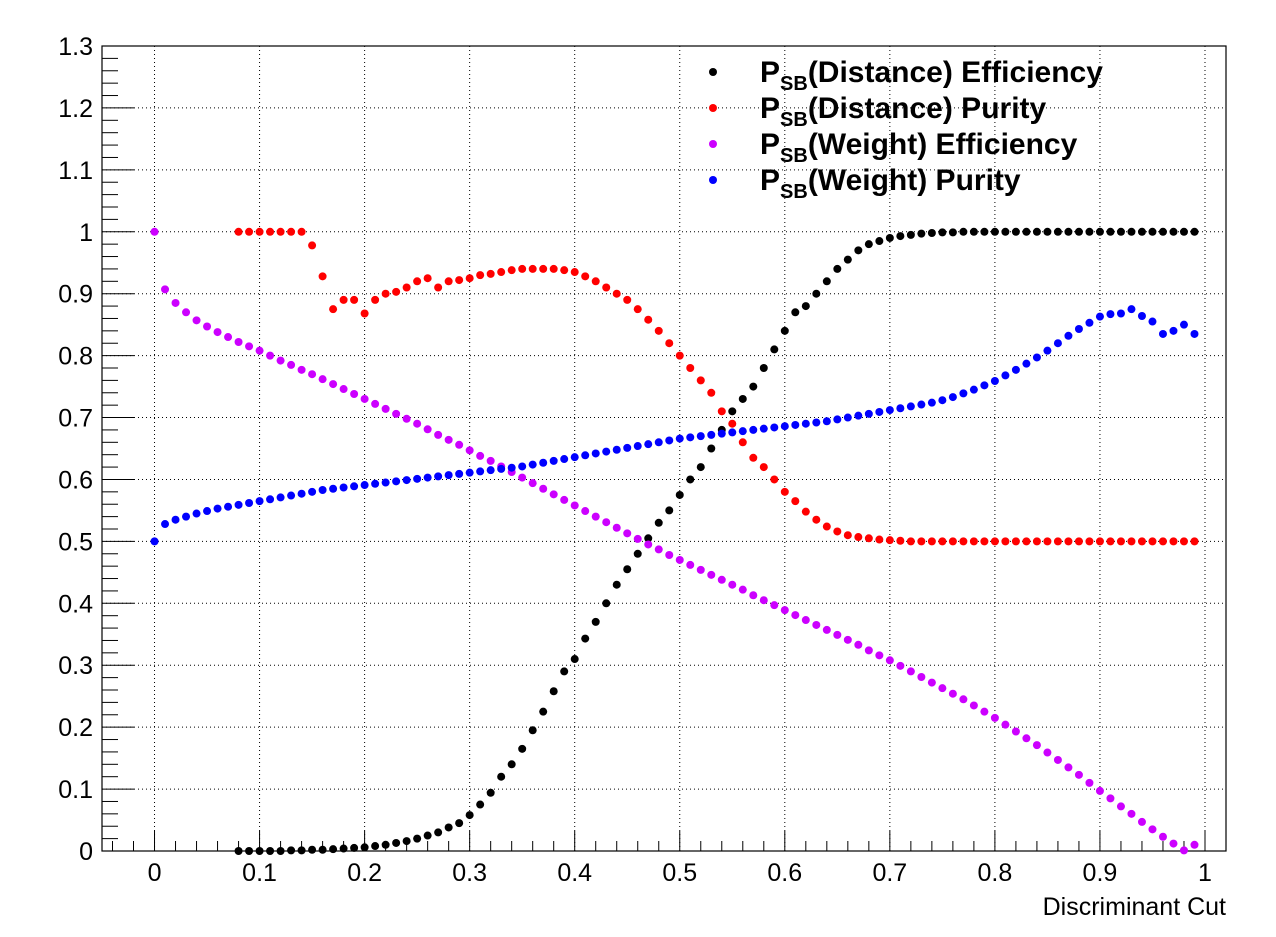 Image resolution: width=1276 pixels, height=937 pixels. I want to click on x-tick-label: 0.9, so click(1100, 873).